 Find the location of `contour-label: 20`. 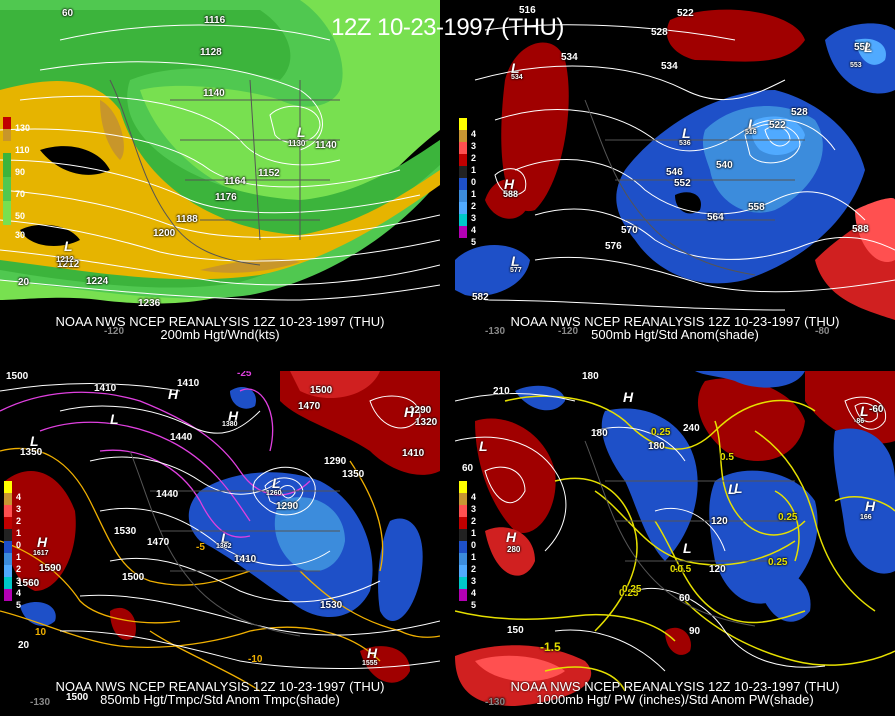

contour-label: 20 is located at coordinates (24, 282).